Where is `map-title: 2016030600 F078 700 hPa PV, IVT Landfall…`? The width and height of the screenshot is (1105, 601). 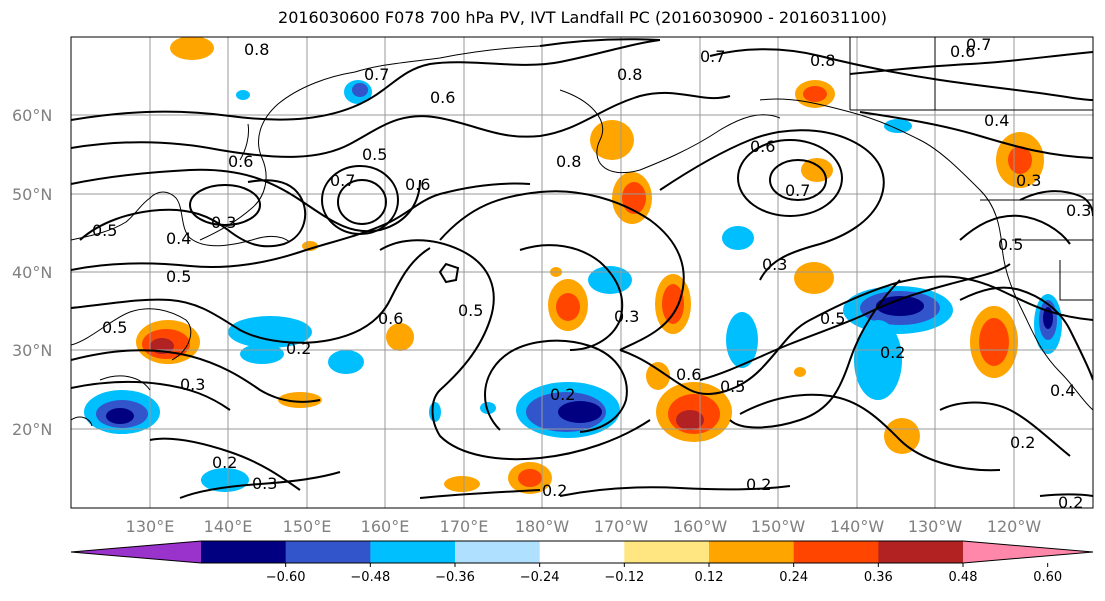 map-title: 2016030600 F078 700 hPa PV, IVT Landfall… is located at coordinates (582, 17).